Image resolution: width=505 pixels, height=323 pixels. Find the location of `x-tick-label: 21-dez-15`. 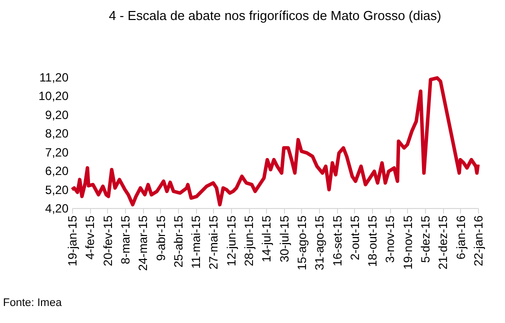

x-tick-label: 21-dez-15 is located at coordinates (443, 242).